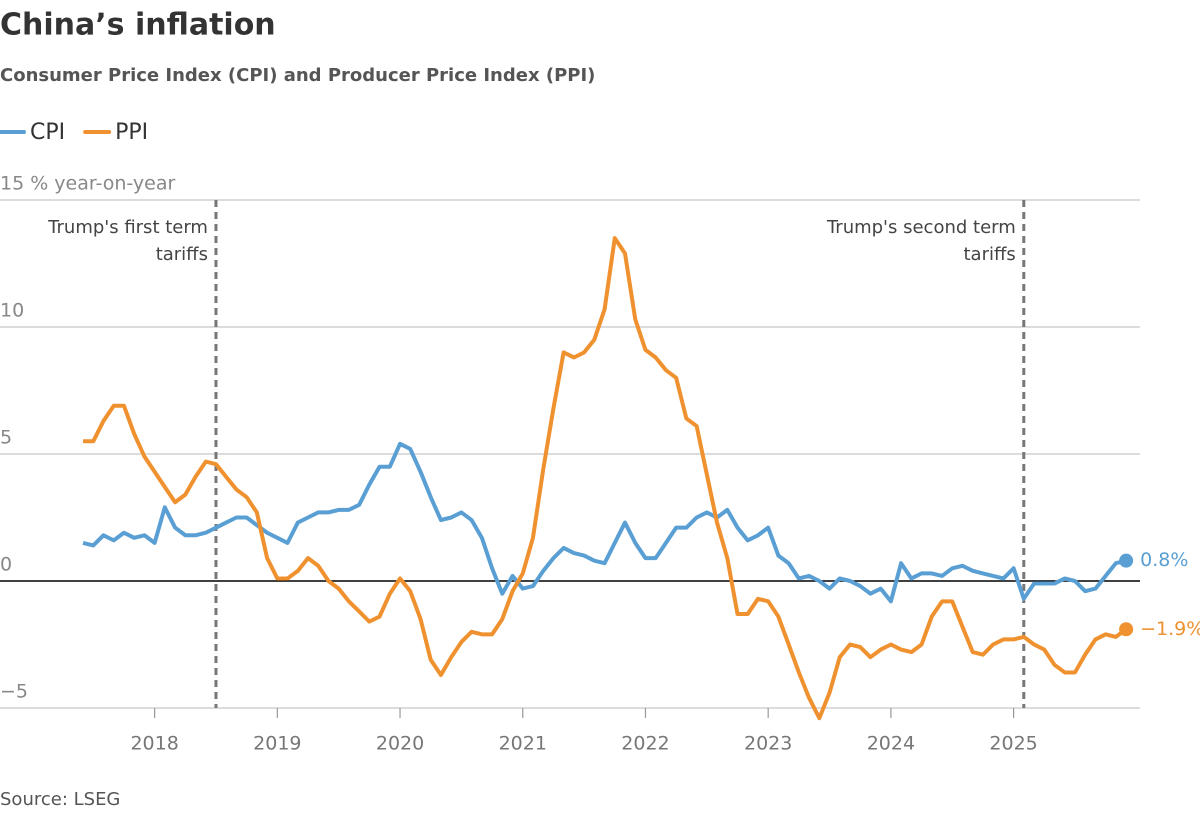 This screenshot has height=815, width=1200. Describe the element at coordinates (60, 799) in the screenshot. I see `source: Source: LSEG` at that location.